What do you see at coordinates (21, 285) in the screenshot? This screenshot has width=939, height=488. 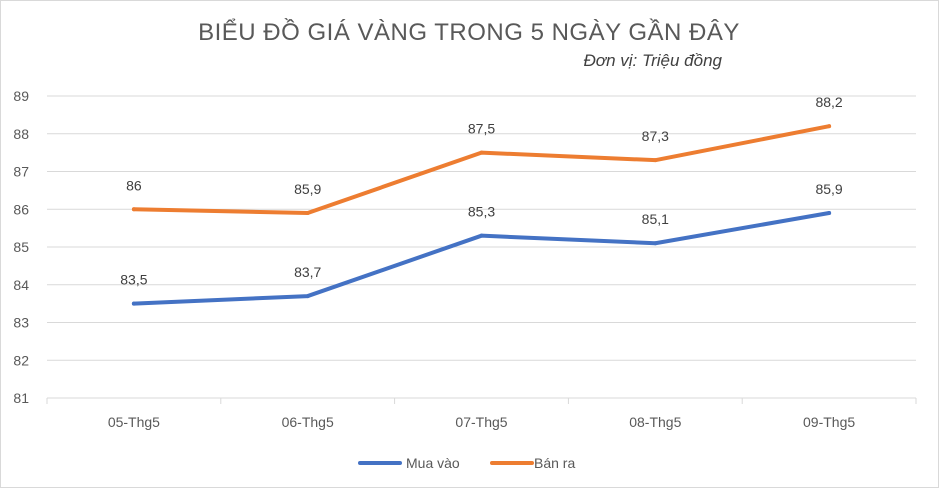 I see `y-tick-label: 84` at bounding box center [21, 285].